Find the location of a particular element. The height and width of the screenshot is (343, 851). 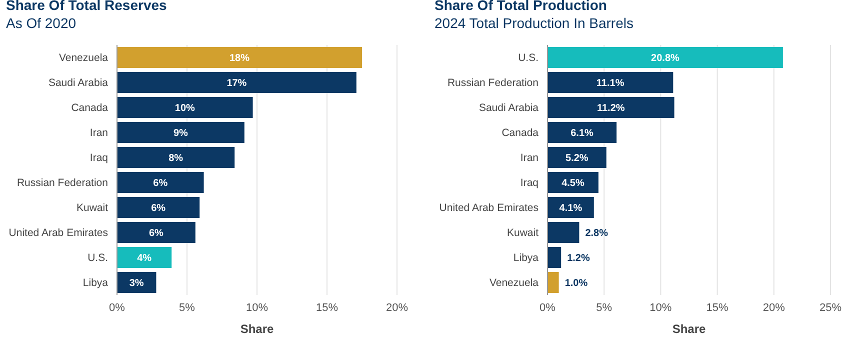

data-label: 11.2% is located at coordinates (610, 108).